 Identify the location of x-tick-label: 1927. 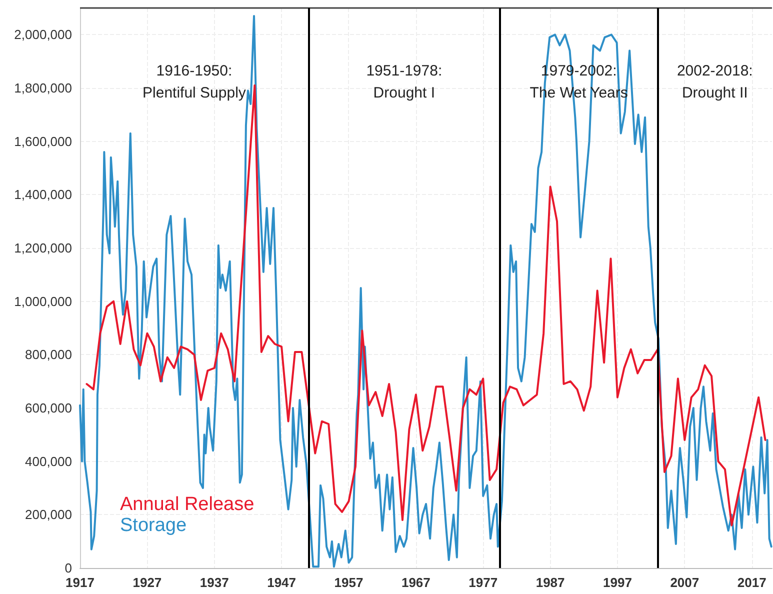
(147, 582).